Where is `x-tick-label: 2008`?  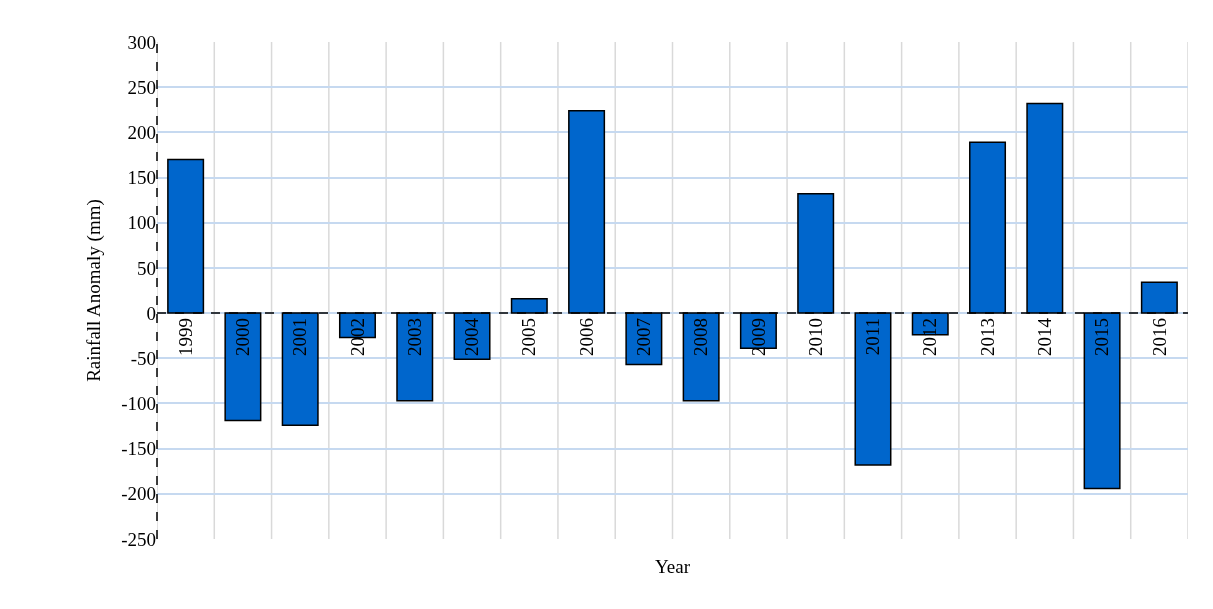
x-tick-label: 2008 is located at coordinates (701, 336).